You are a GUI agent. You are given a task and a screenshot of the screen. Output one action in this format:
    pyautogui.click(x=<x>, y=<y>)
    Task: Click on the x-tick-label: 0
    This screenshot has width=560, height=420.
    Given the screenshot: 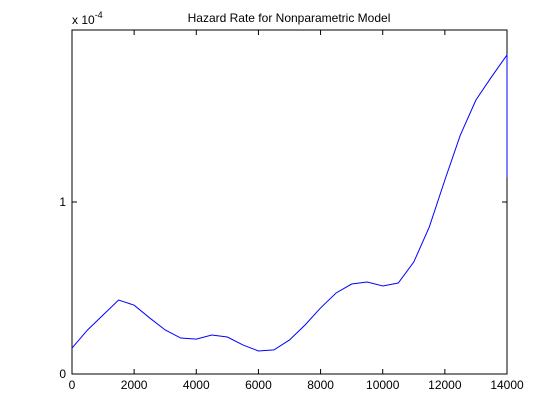 What is the action you would take?
    pyautogui.click(x=72, y=385)
    